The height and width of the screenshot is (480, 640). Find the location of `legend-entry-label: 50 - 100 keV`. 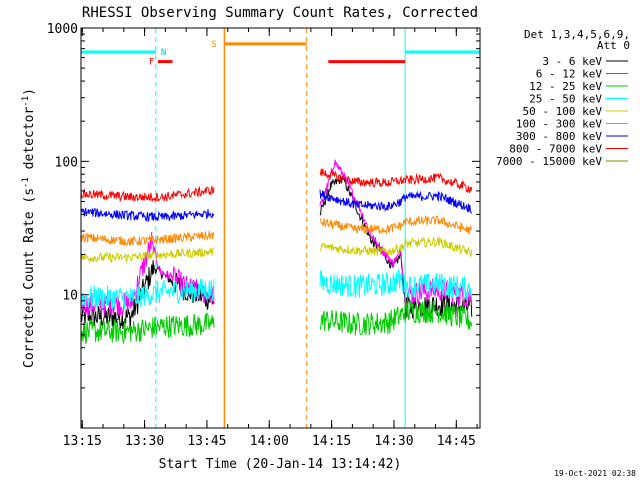

legend-entry-label: 50 - 100 keV is located at coordinates (563, 111).